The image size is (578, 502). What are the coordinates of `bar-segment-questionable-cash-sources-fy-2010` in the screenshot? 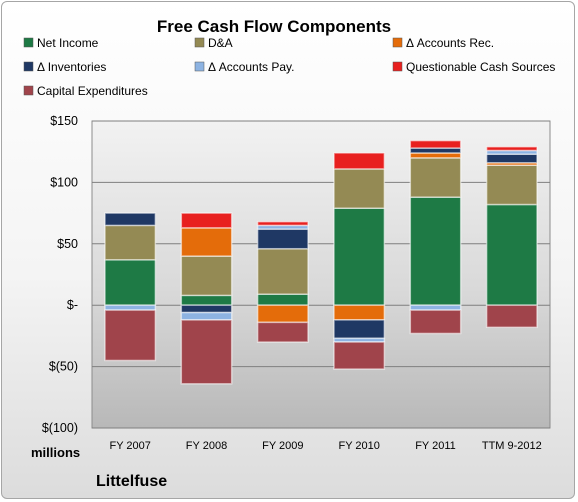 It's located at (359, 161).